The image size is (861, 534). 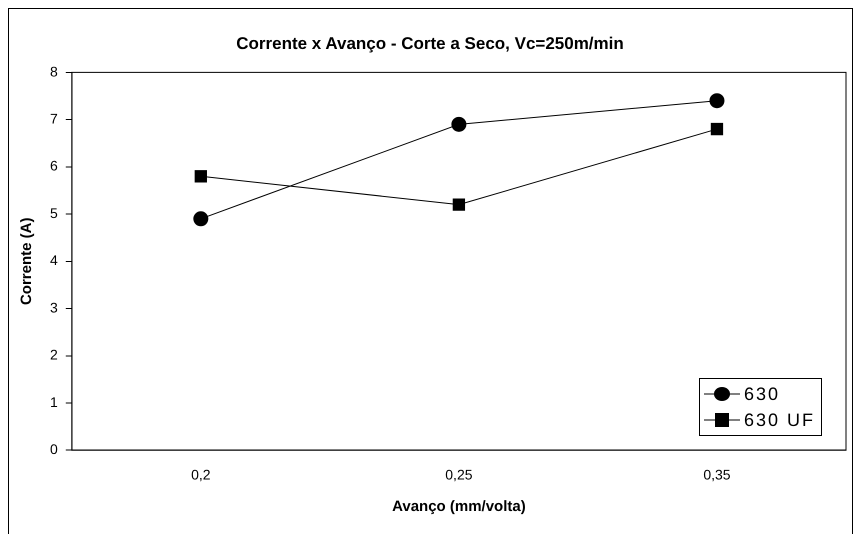 I want to click on y-tick-label: 7, so click(x=54, y=118).